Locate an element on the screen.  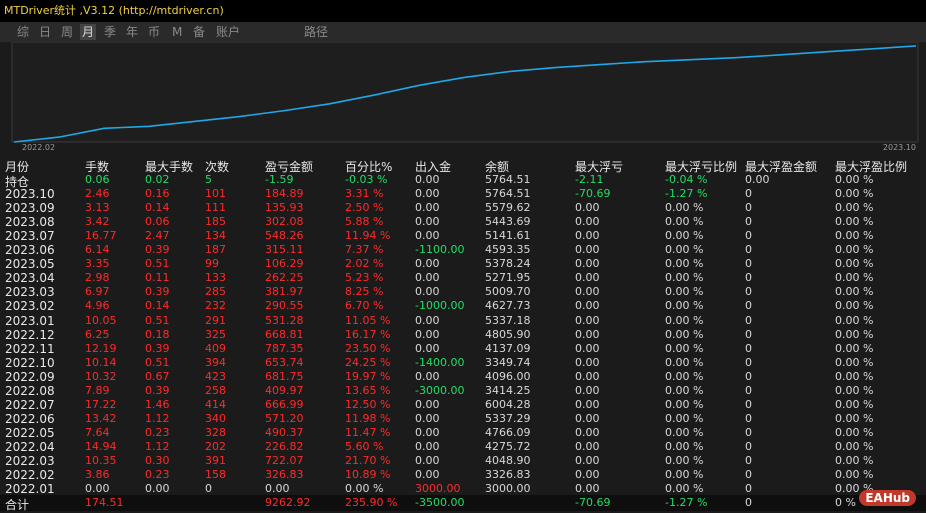
table-cell: 2022.07 is located at coordinates (30, 404).